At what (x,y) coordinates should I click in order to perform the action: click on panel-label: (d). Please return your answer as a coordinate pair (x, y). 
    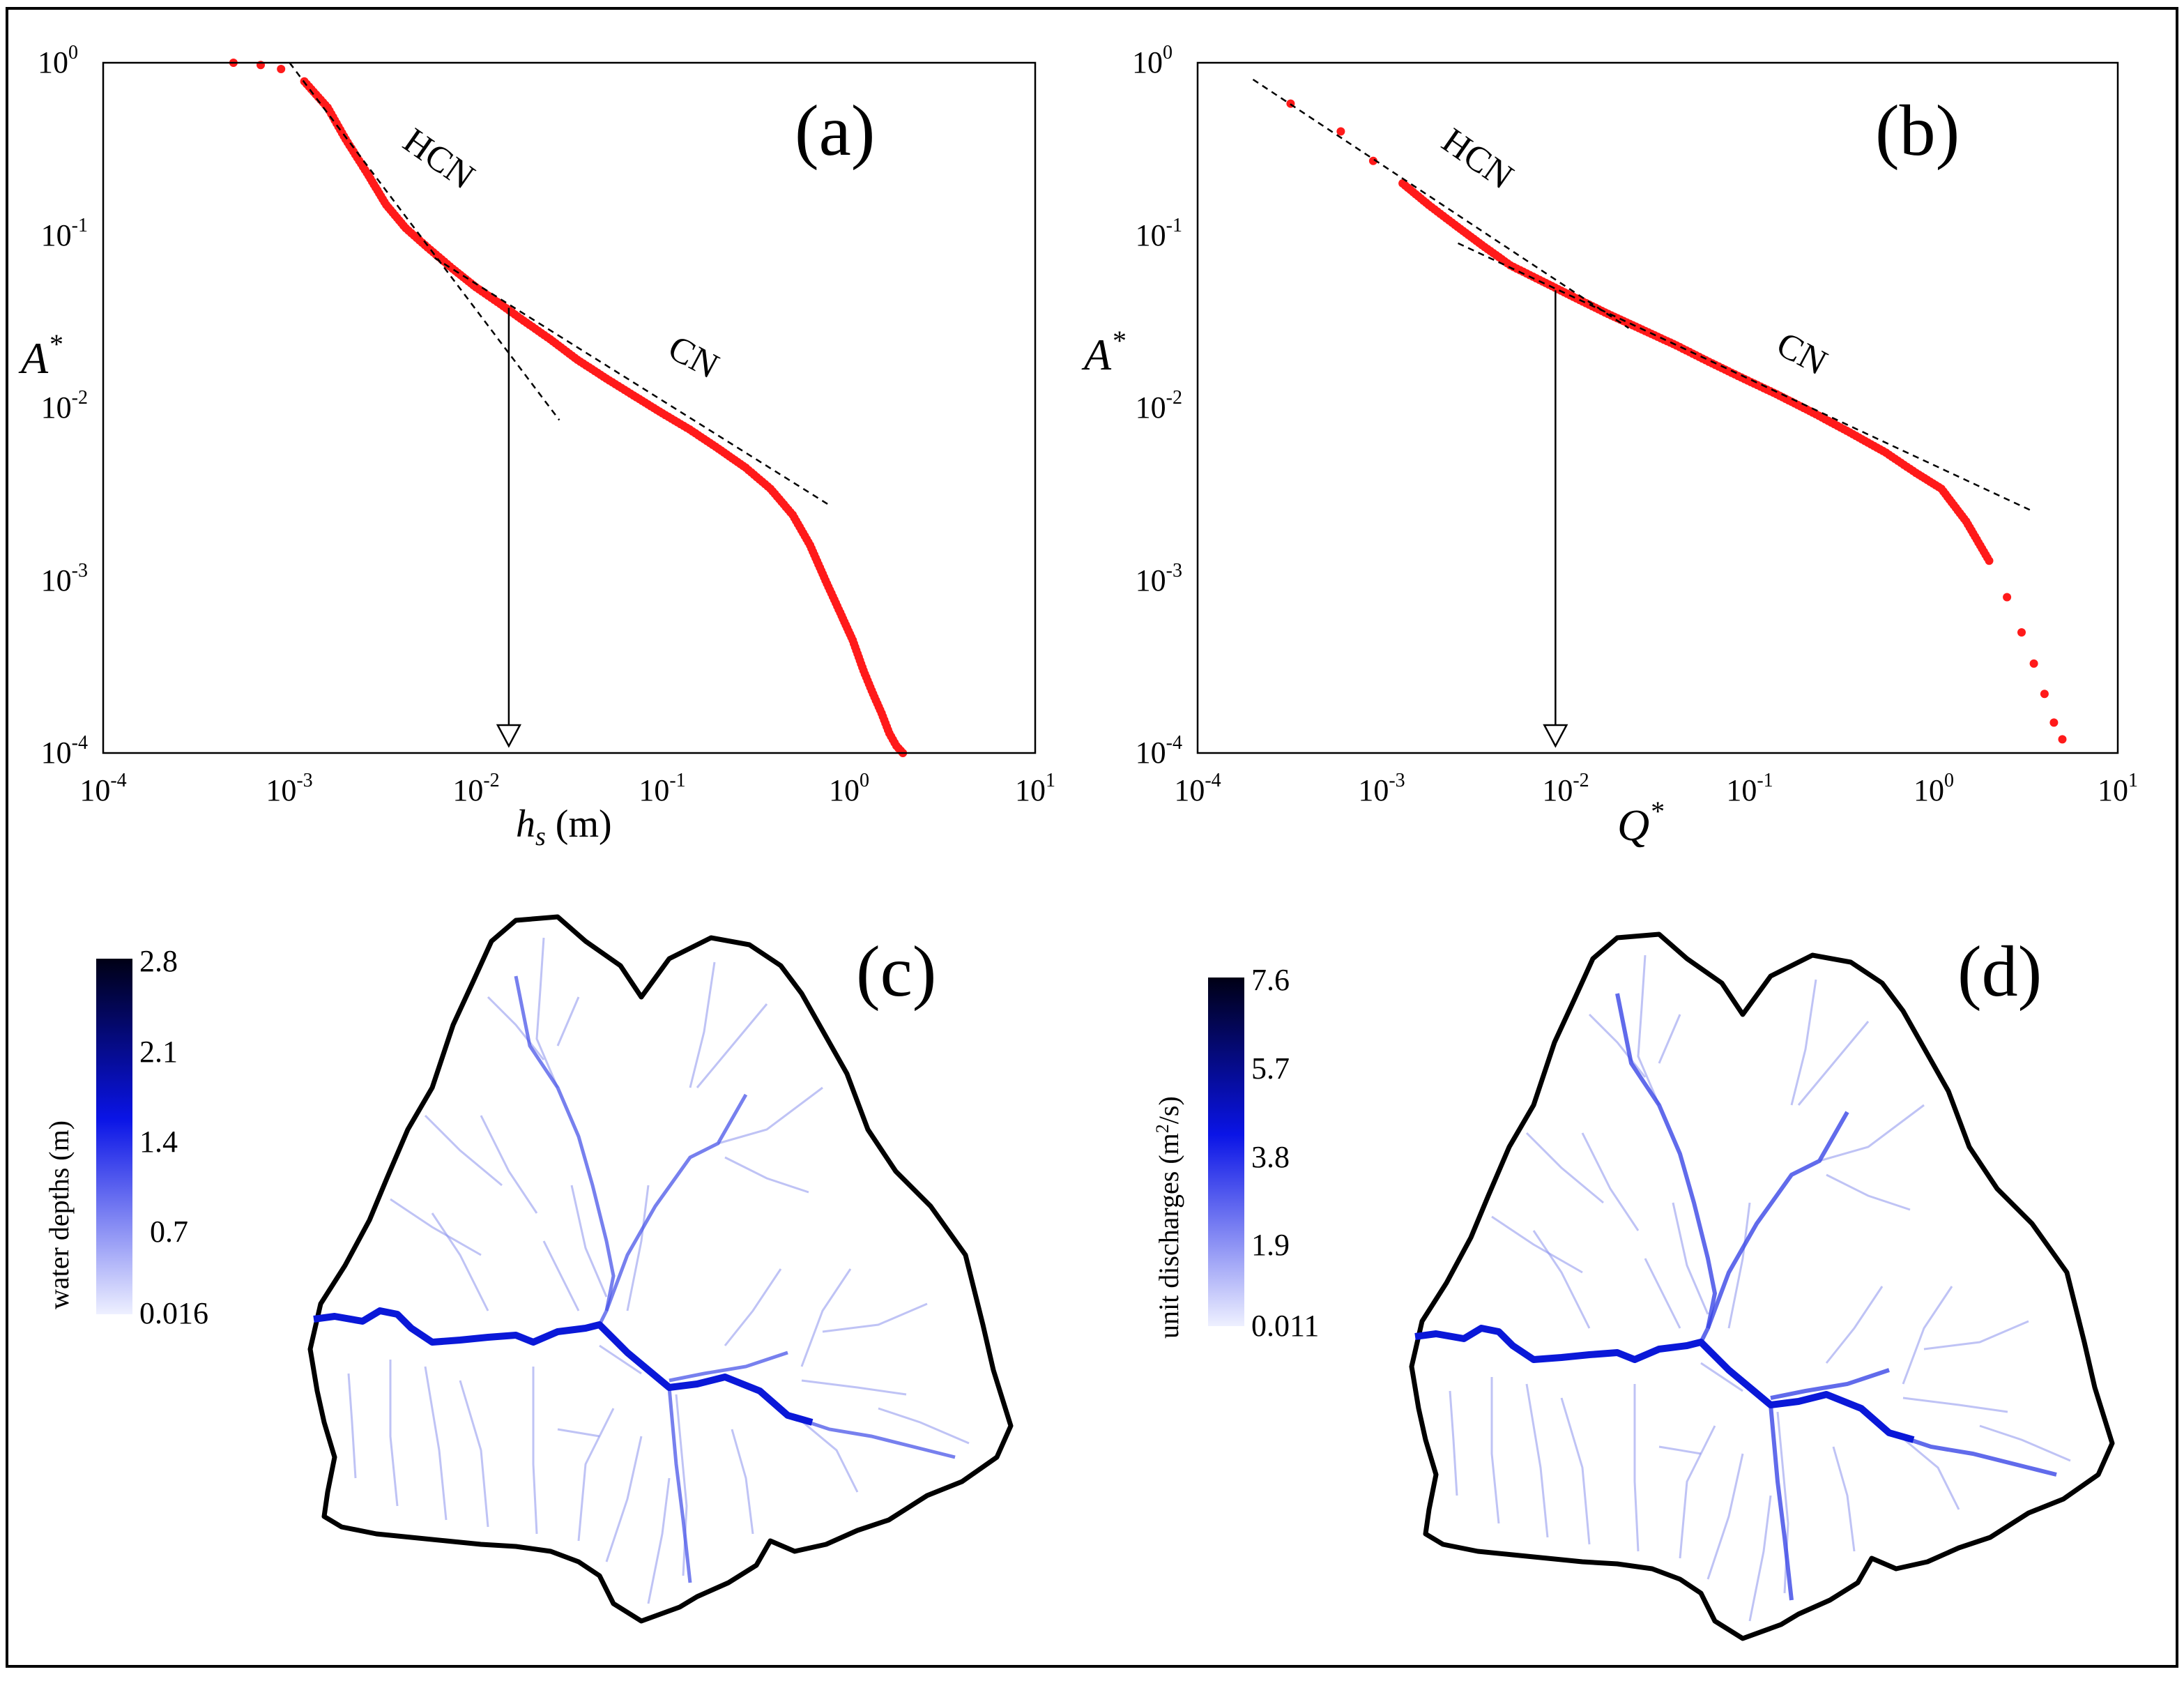
    Looking at the image, I should click on (1999, 971).